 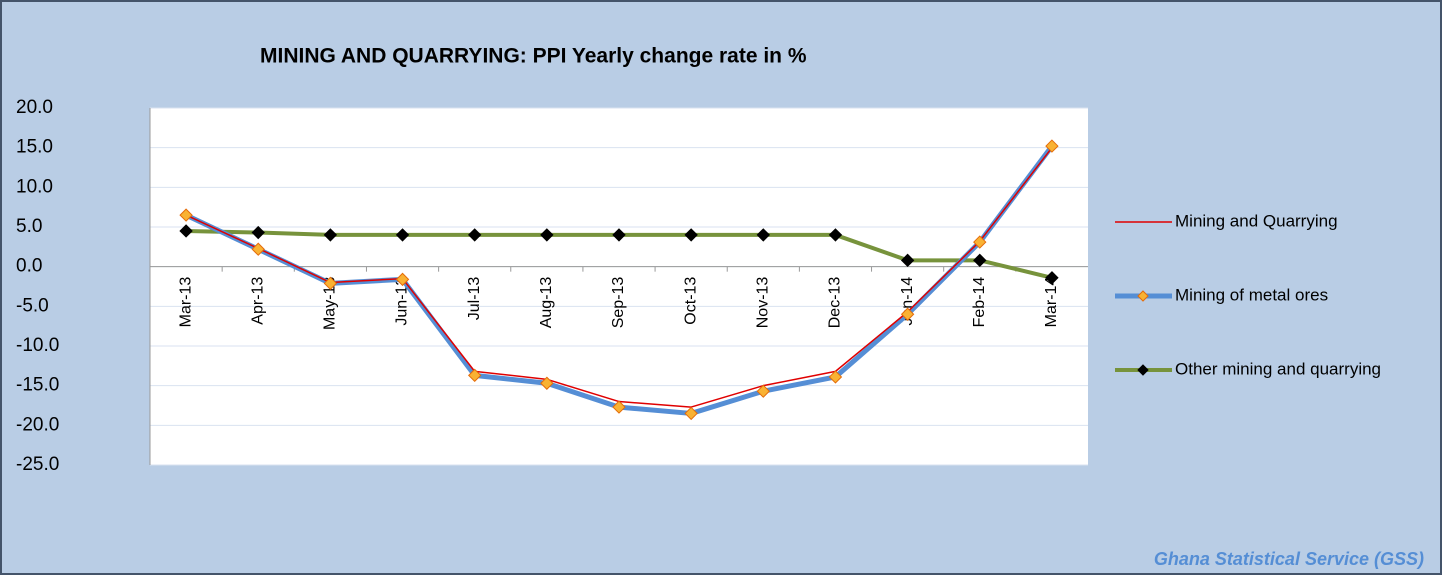 What do you see at coordinates (763, 303) in the screenshot?
I see `x-tick-label: Nov-13` at bounding box center [763, 303].